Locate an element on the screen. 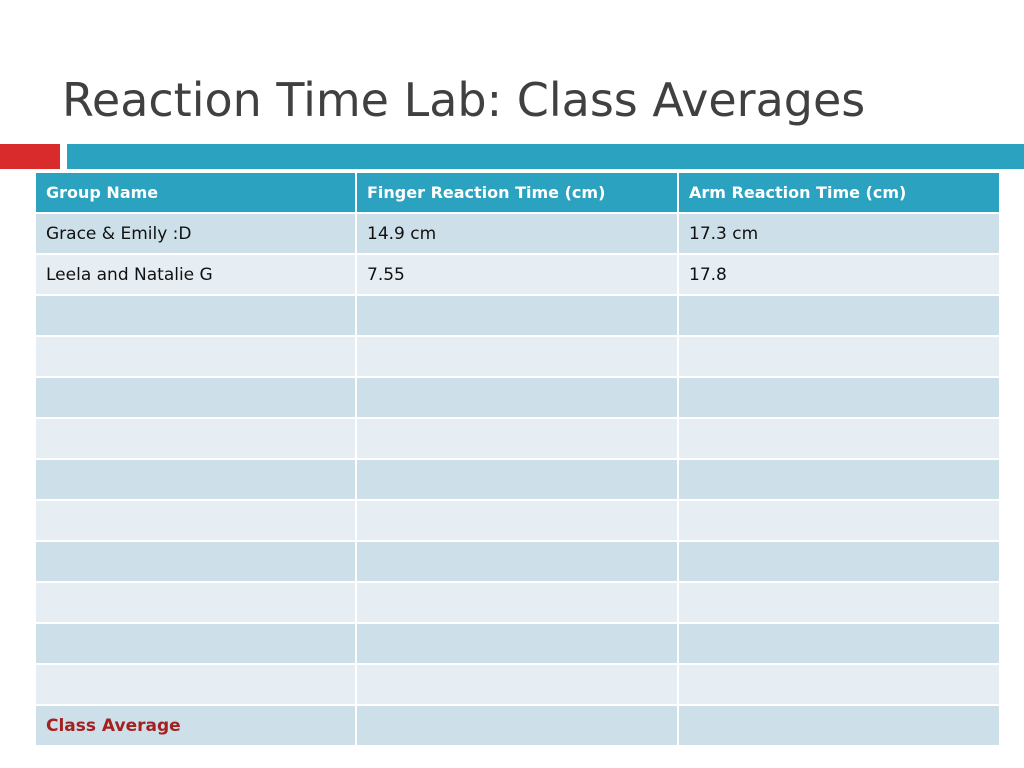 The width and height of the screenshot is (1024, 768). cell-group-name: Leela and Natalie G is located at coordinates (195, 274).